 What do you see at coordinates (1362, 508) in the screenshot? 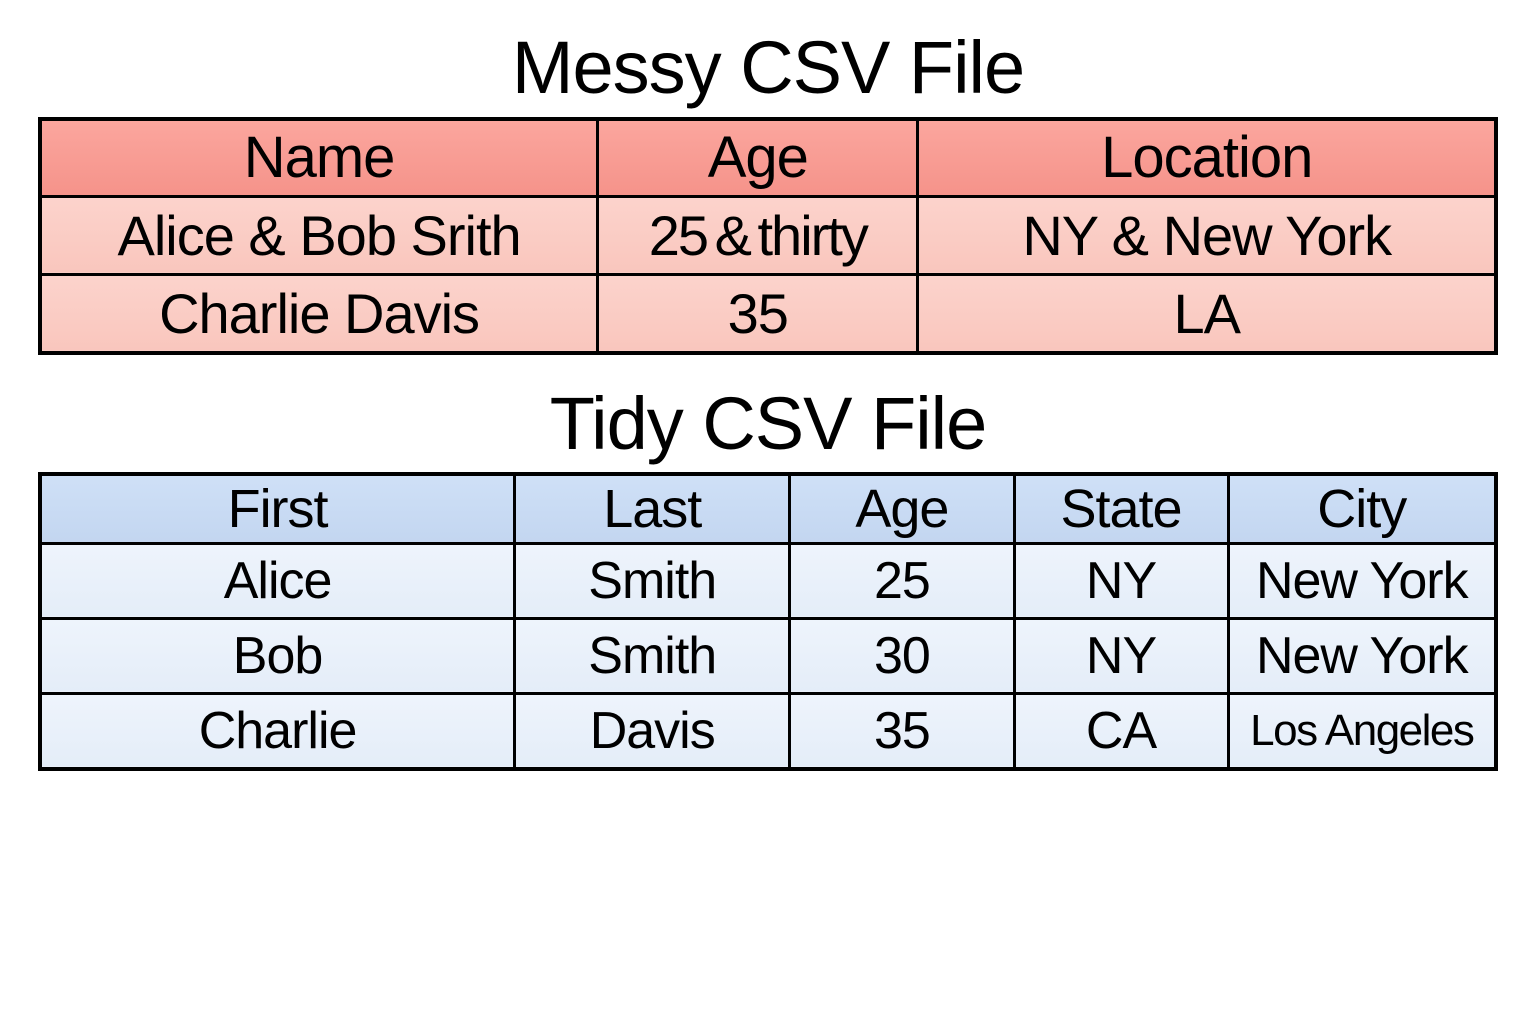
I see `tidy-header-city: City` at bounding box center [1362, 508].